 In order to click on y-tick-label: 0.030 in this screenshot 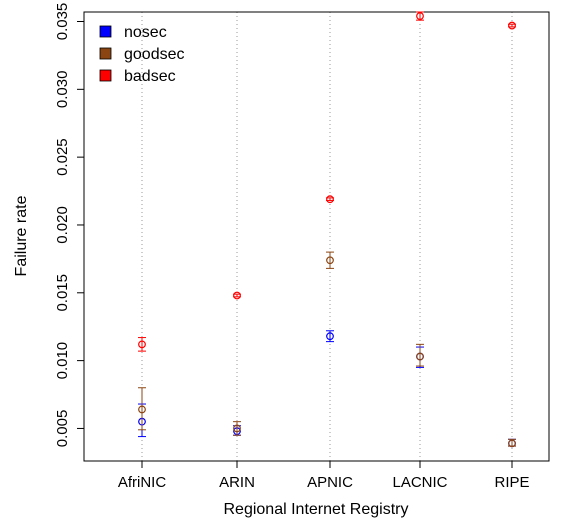, I will do `click(62, 90)`.